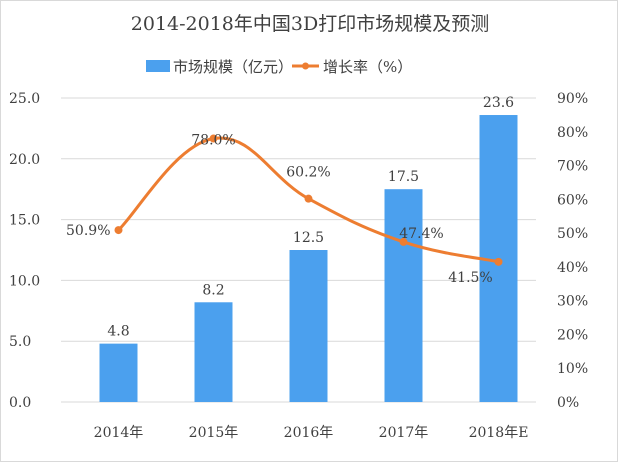  What do you see at coordinates (421, 234) in the screenshot?
I see `line-data-label: 47.4%` at bounding box center [421, 234].